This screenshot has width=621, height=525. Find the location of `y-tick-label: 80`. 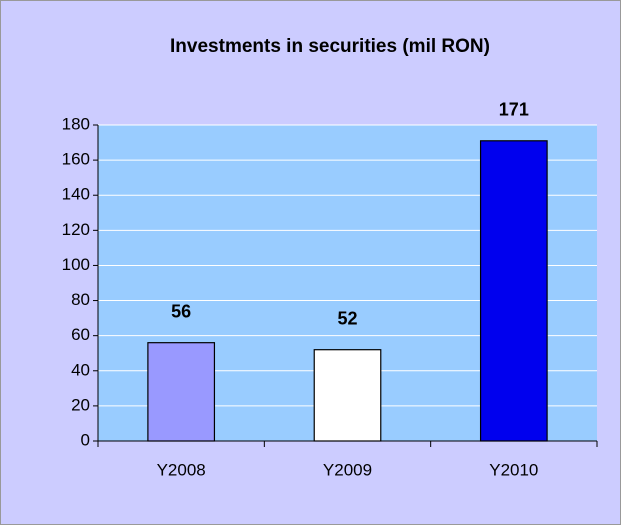

y-tick-label: 80 is located at coordinates (80, 299).